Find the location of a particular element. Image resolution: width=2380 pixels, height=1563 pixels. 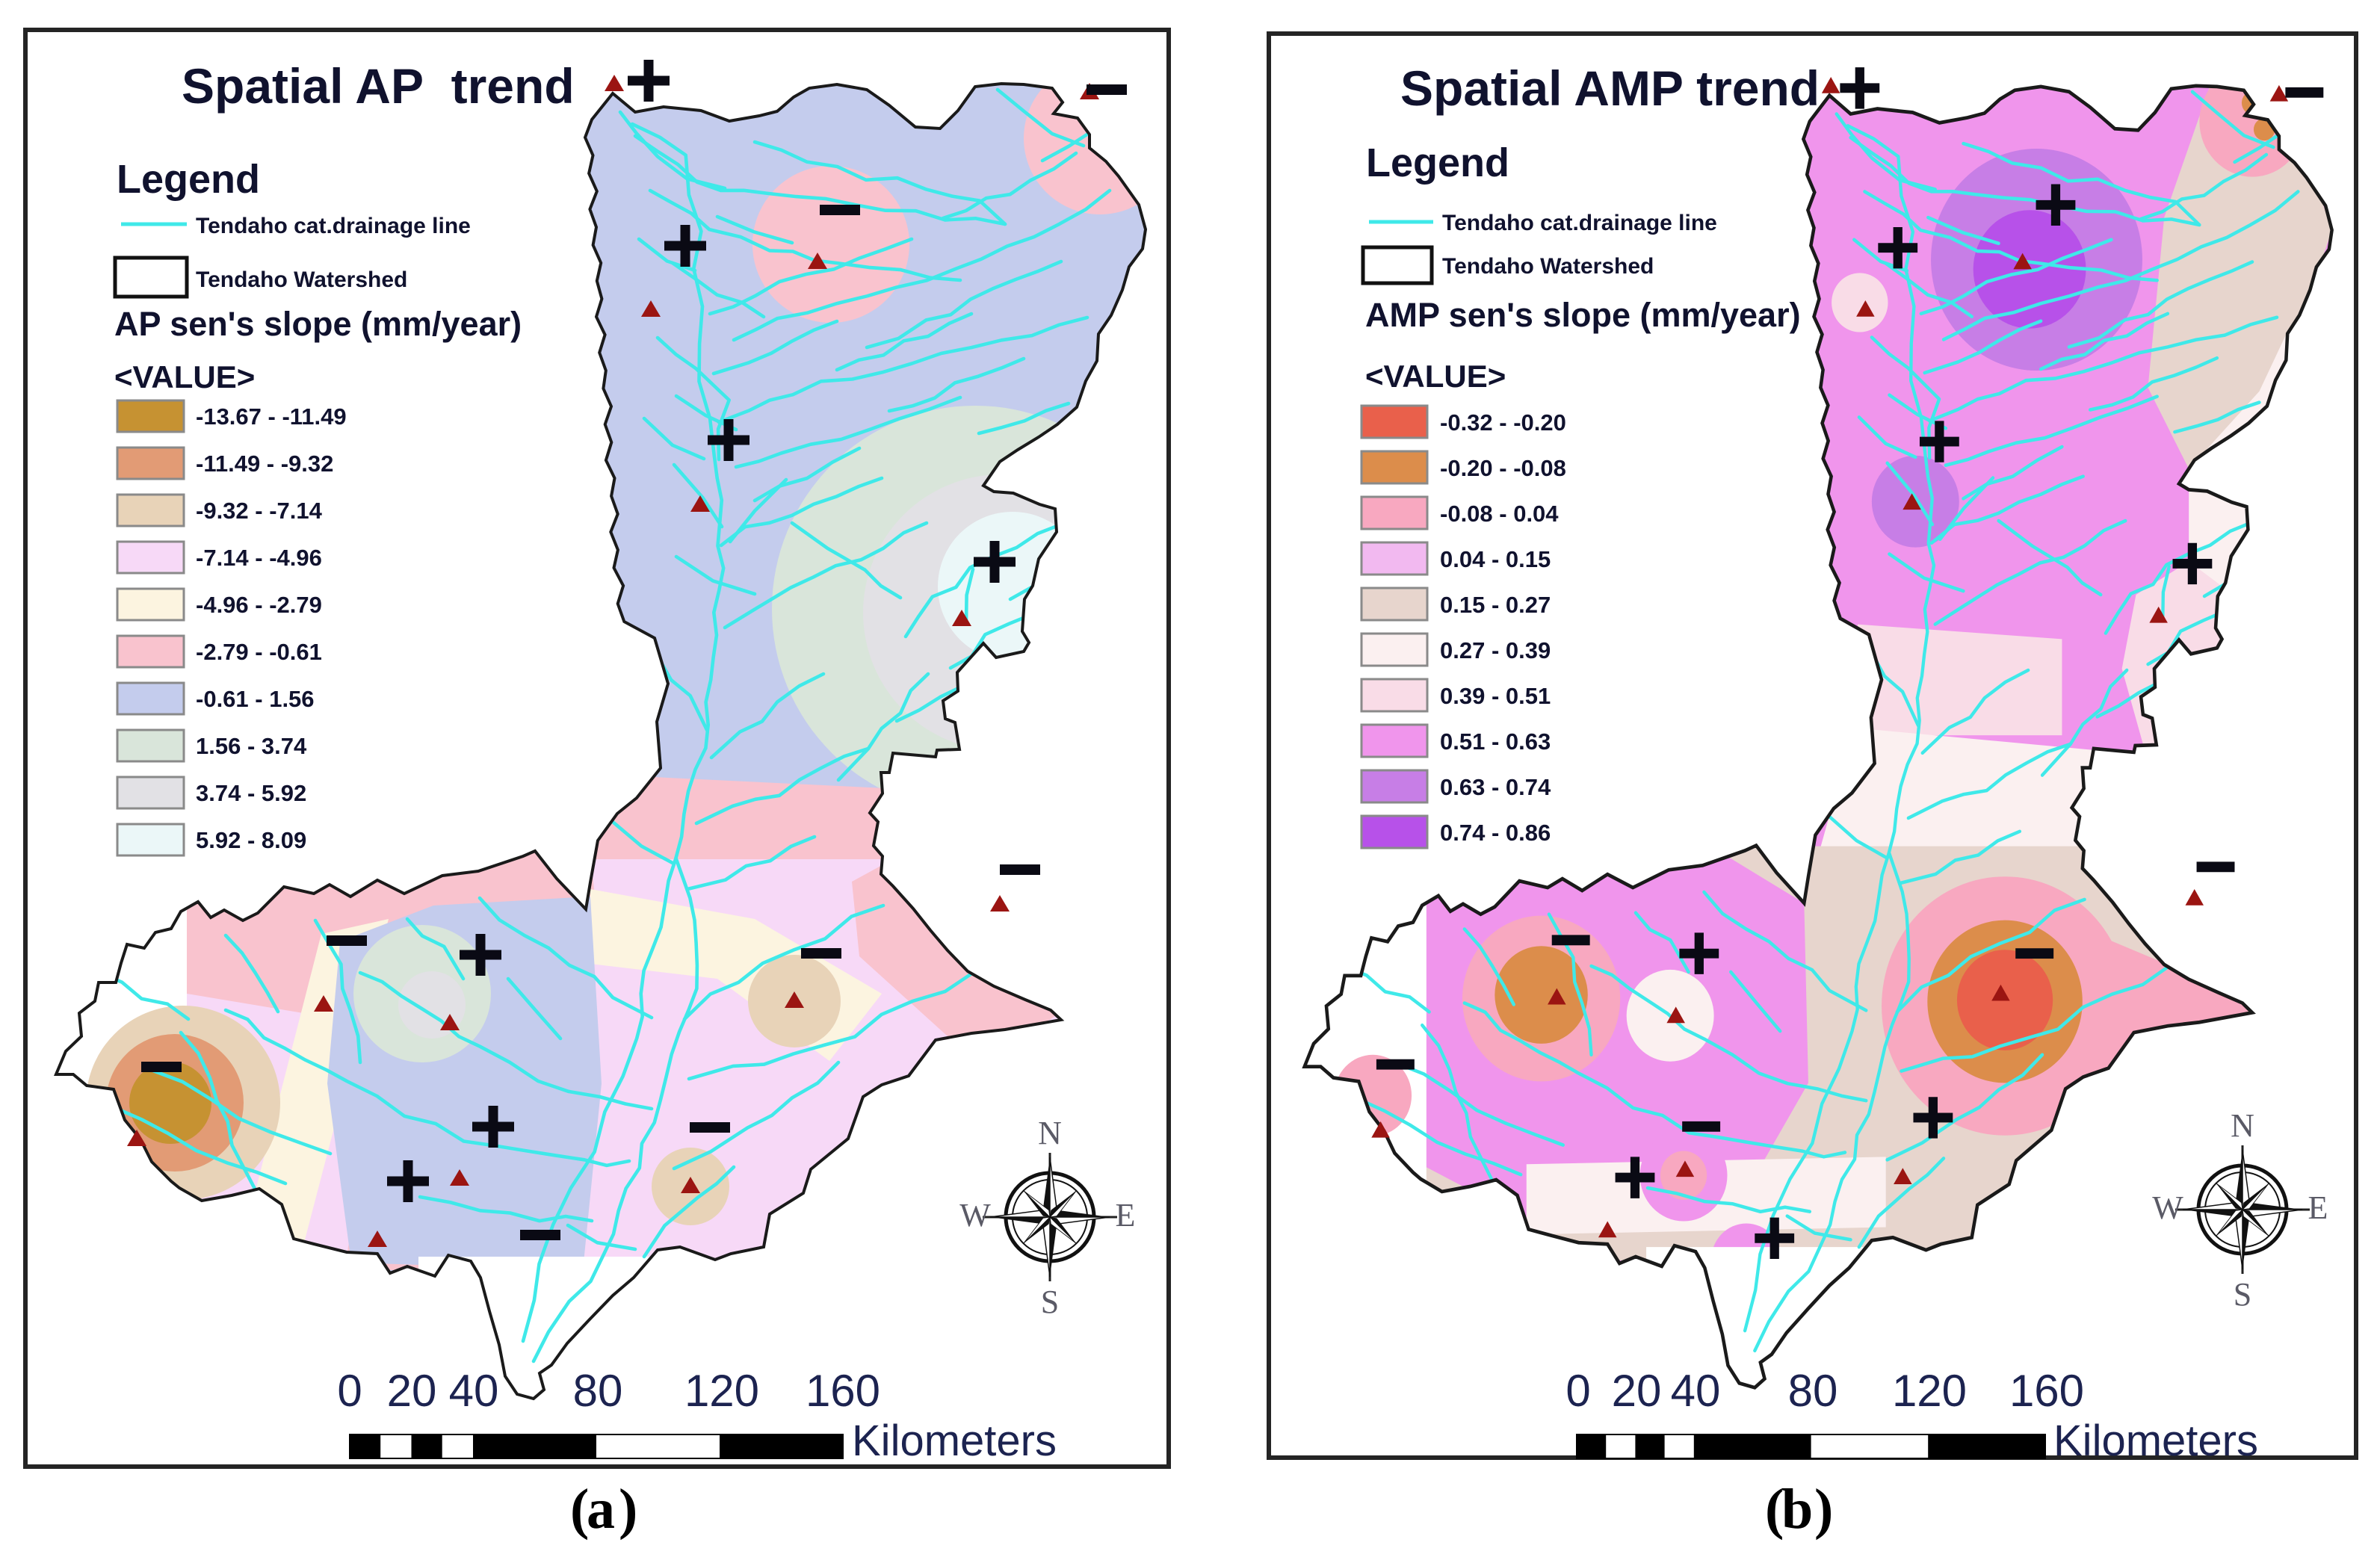

svg-text: 5.92 - 8.09 is located at coordinates (251, 840).